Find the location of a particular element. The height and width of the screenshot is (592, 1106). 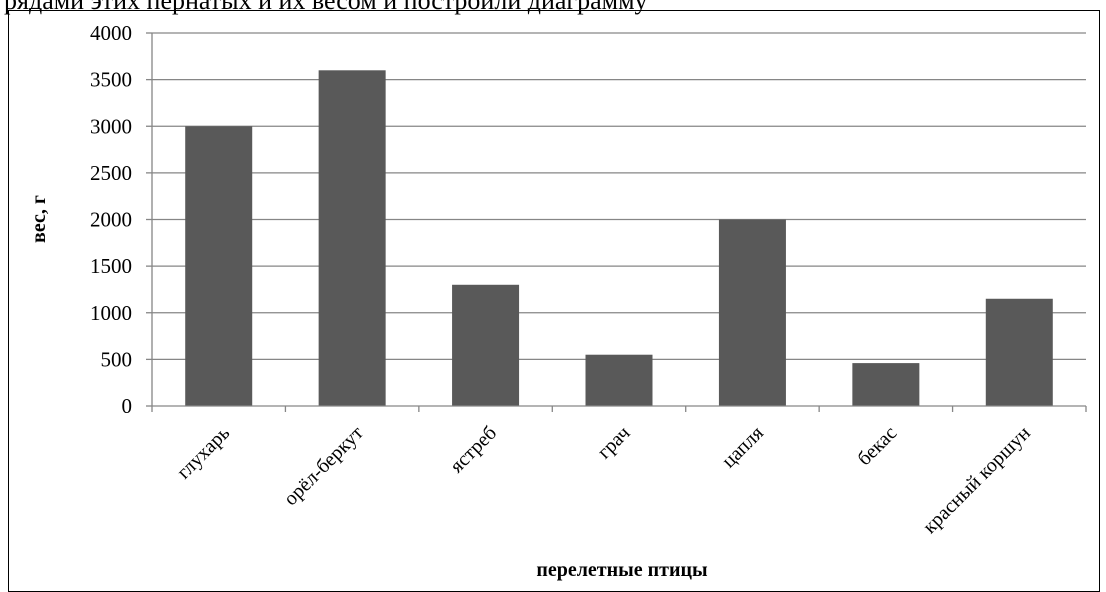

y-tick-label: 3500 is located at coordinates (111, 80).